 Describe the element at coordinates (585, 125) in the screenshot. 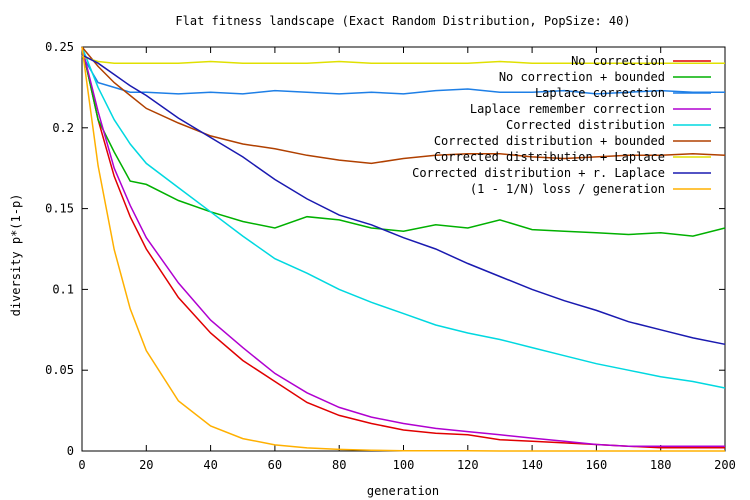

I see `legend-label: Corrected distribution` at that location.